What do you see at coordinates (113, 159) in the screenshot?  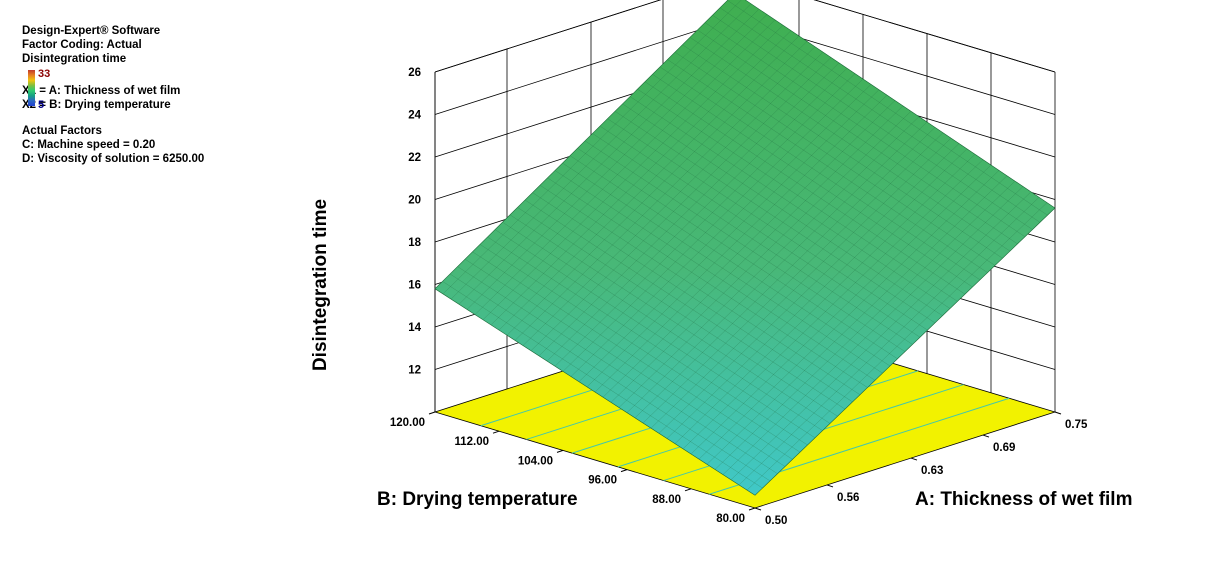 I see `factor-d: D: Viscosity of solution = 6250.00` at bounding box center [113, 159].